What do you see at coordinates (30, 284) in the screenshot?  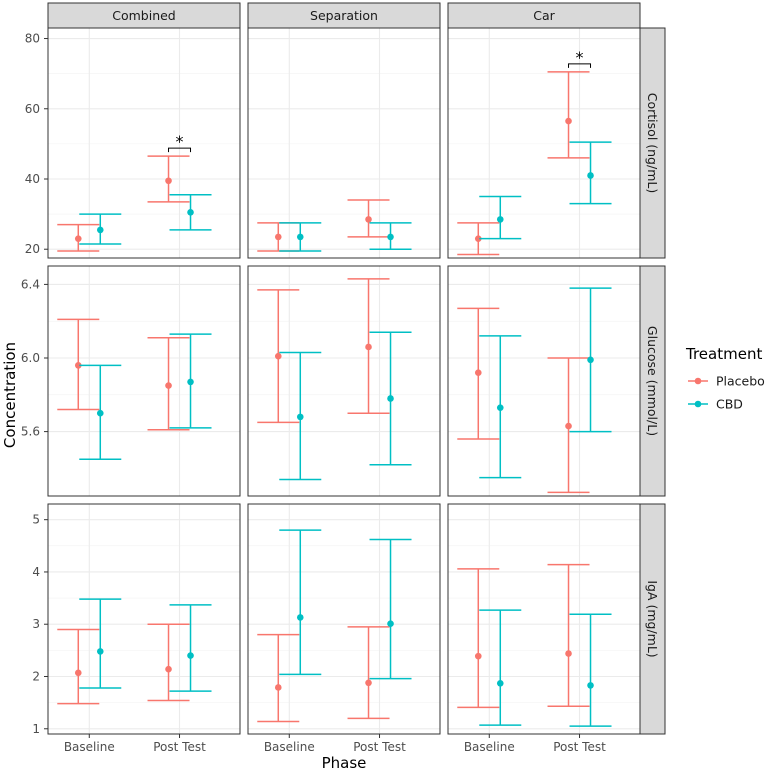 I see `y-tick-label: 6.4` at bounding box center [30, 284].